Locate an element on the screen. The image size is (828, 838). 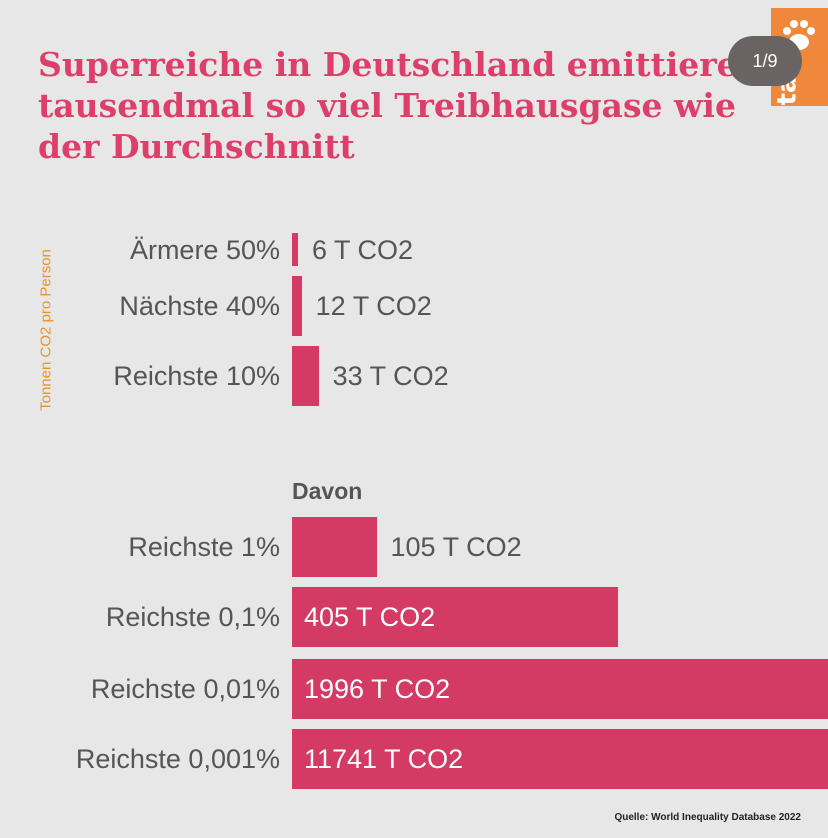
value-label: 11741 T CO2 is located at coordinates (384, 759).